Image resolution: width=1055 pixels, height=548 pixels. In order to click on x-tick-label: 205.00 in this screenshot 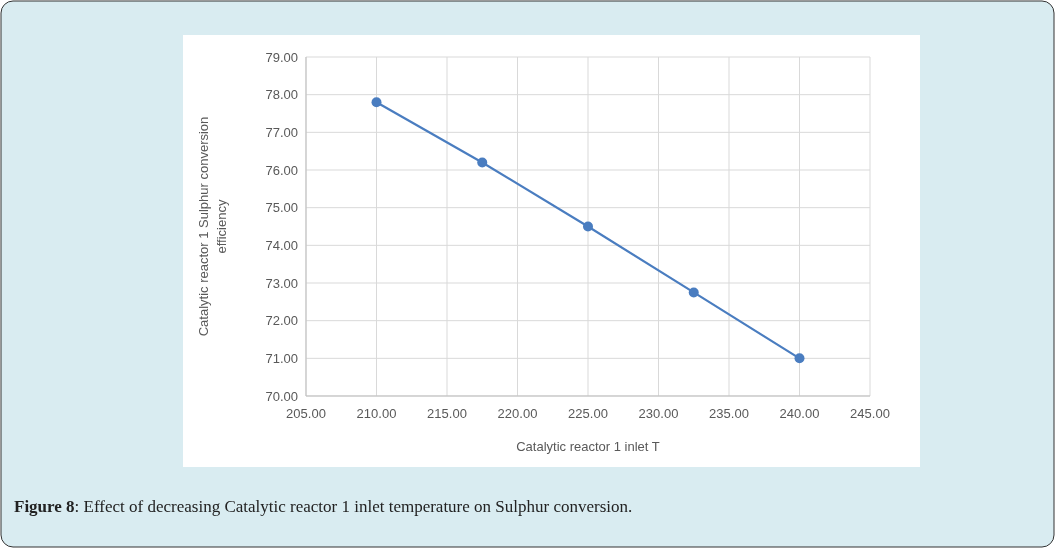, I will do `click(306, 413)`.